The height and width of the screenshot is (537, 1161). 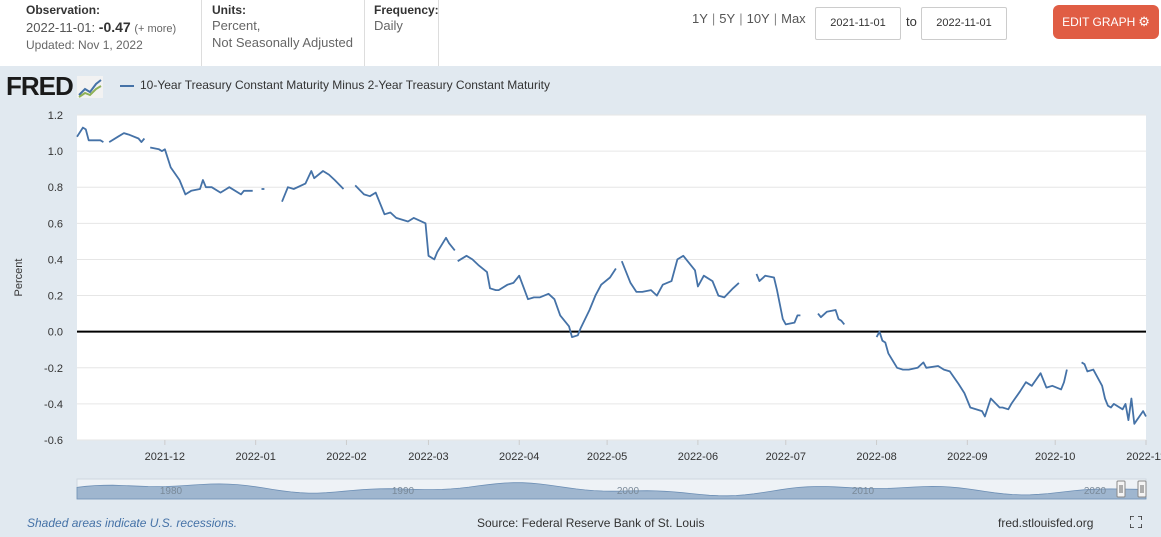 I want to click on y-tick-label: -0.4, so click(x=53, y=405).